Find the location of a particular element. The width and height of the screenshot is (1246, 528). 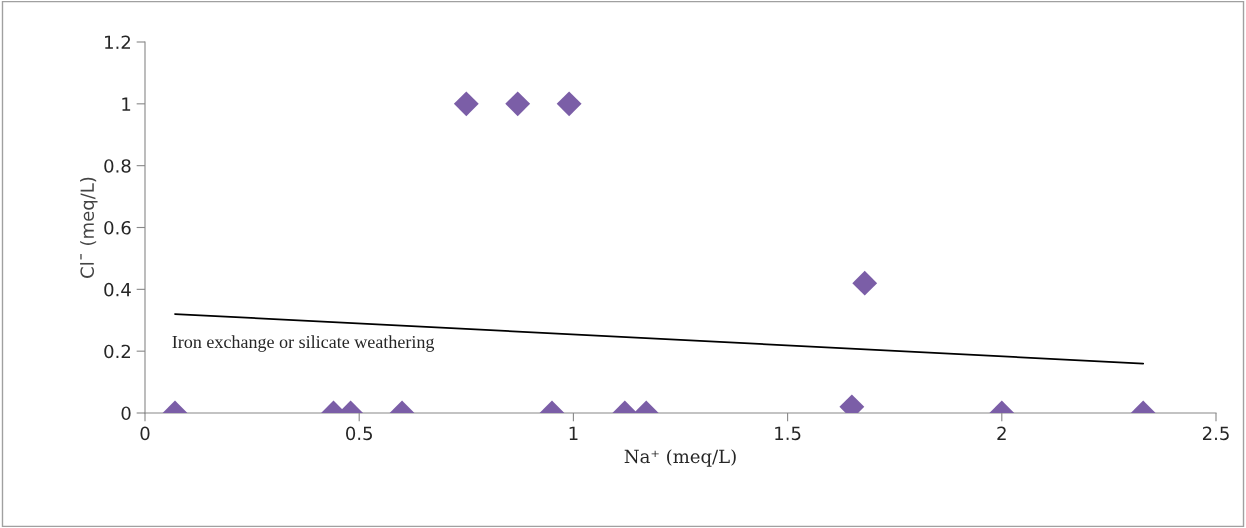

y-tick-label: 0.2 is located at coordinates (117, 351).